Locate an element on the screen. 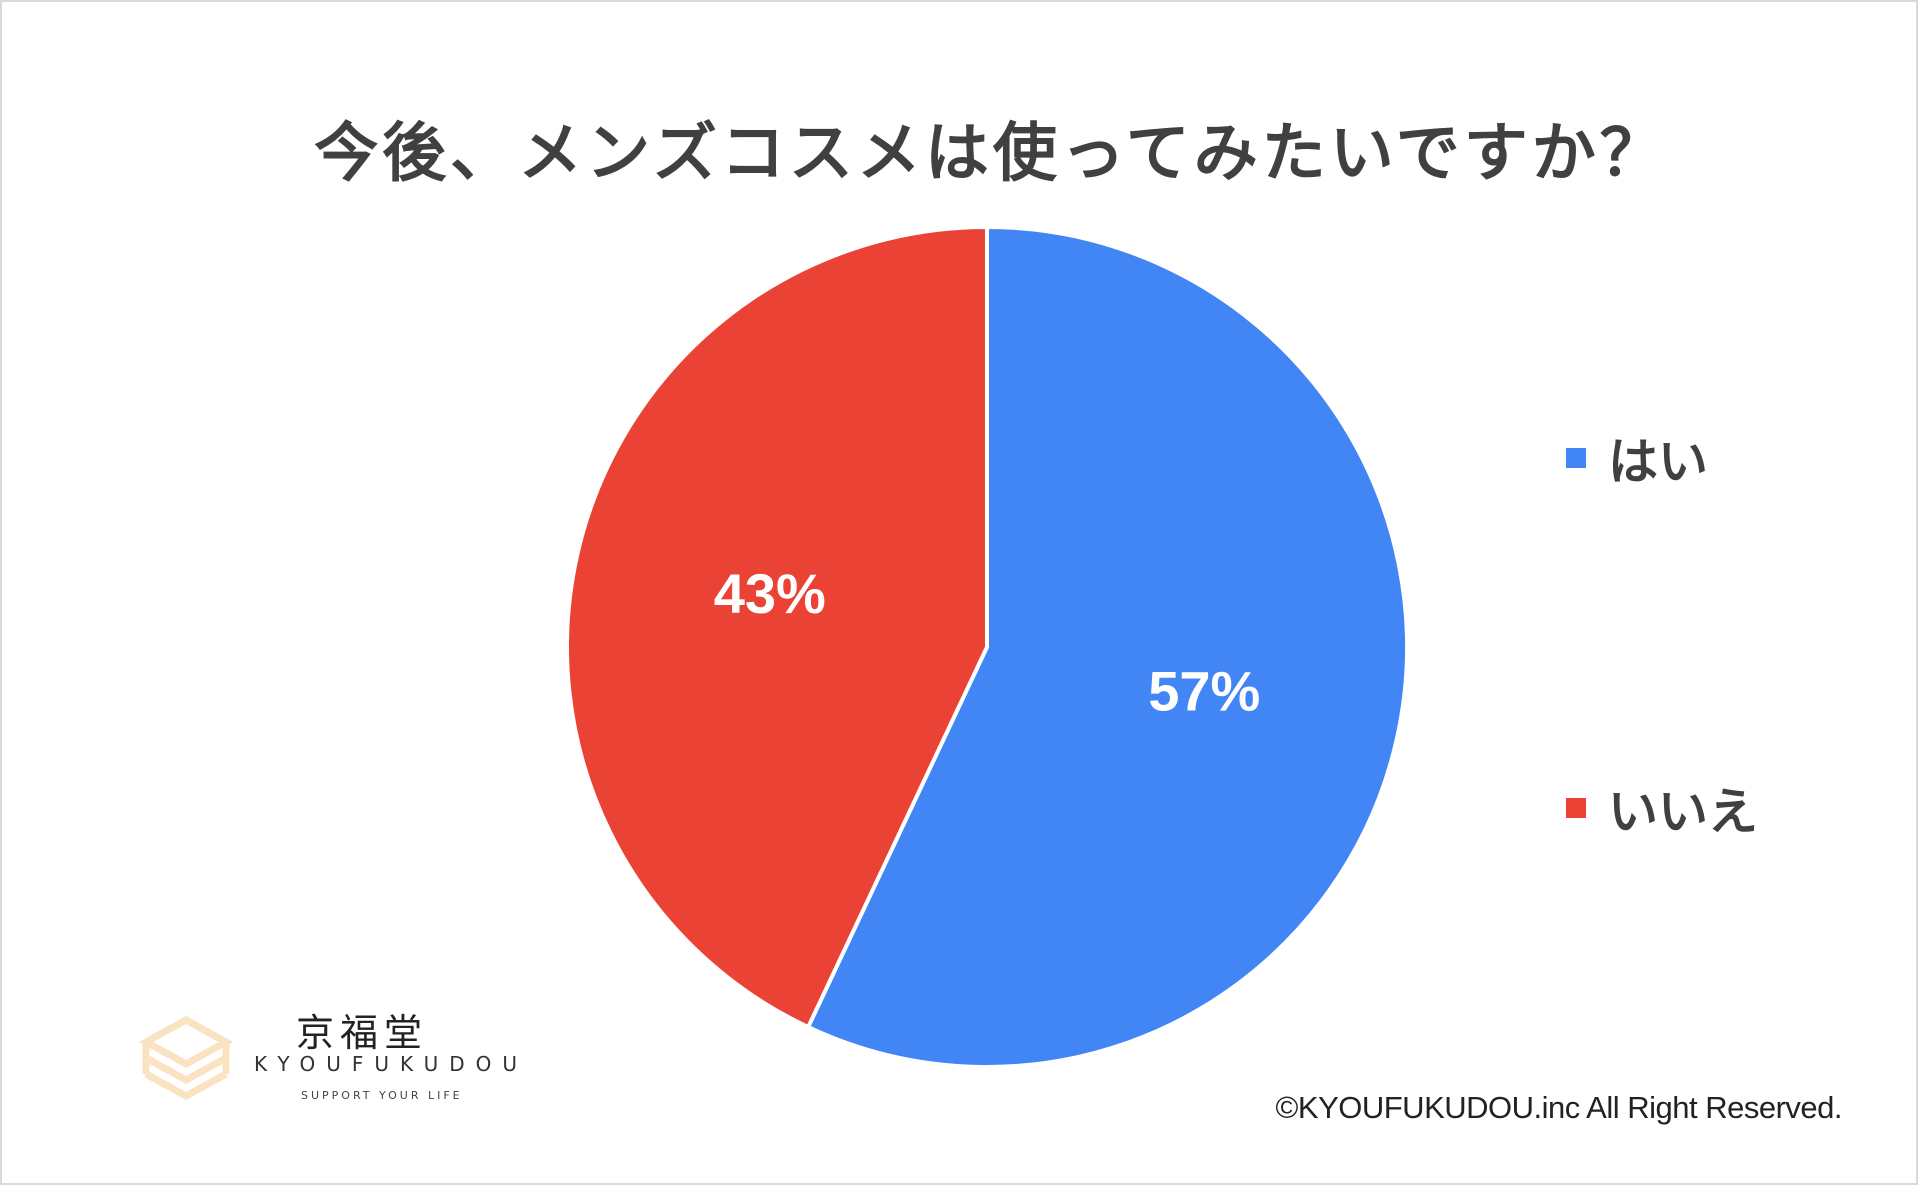 The height and width of the screenshot is (1185, 1918). logo-mark-icon is located at coordinates (186, 1058).